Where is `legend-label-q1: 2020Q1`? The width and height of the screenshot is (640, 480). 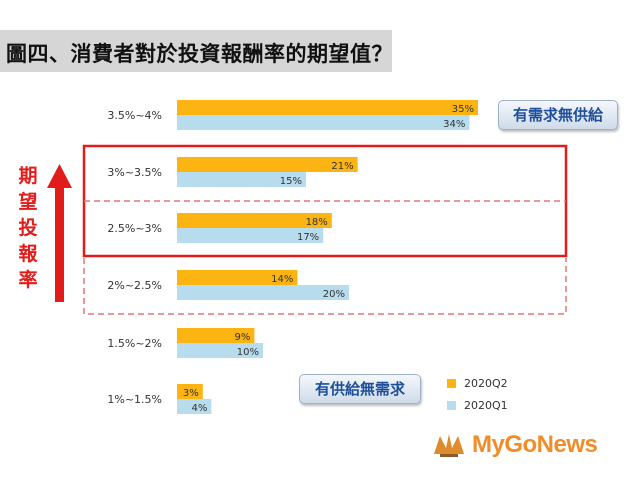 legend-label-q1: 2020Q1 is located at coordinates (486, 405).